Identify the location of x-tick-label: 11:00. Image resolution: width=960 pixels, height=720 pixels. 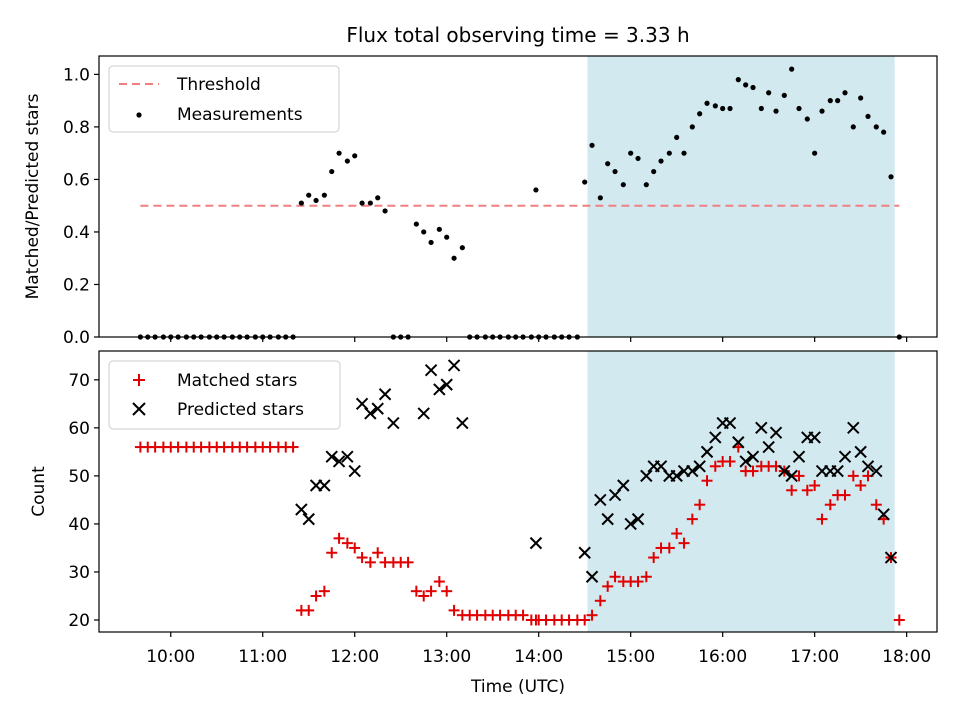
(262, 657).